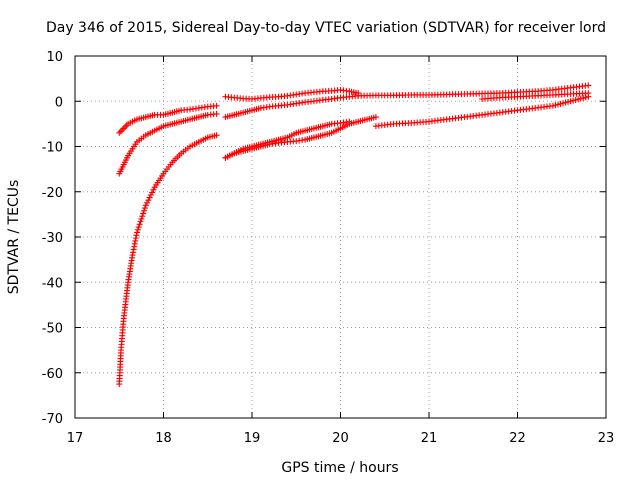  I want to click on y-tick-label: -50, so click(52, 329).